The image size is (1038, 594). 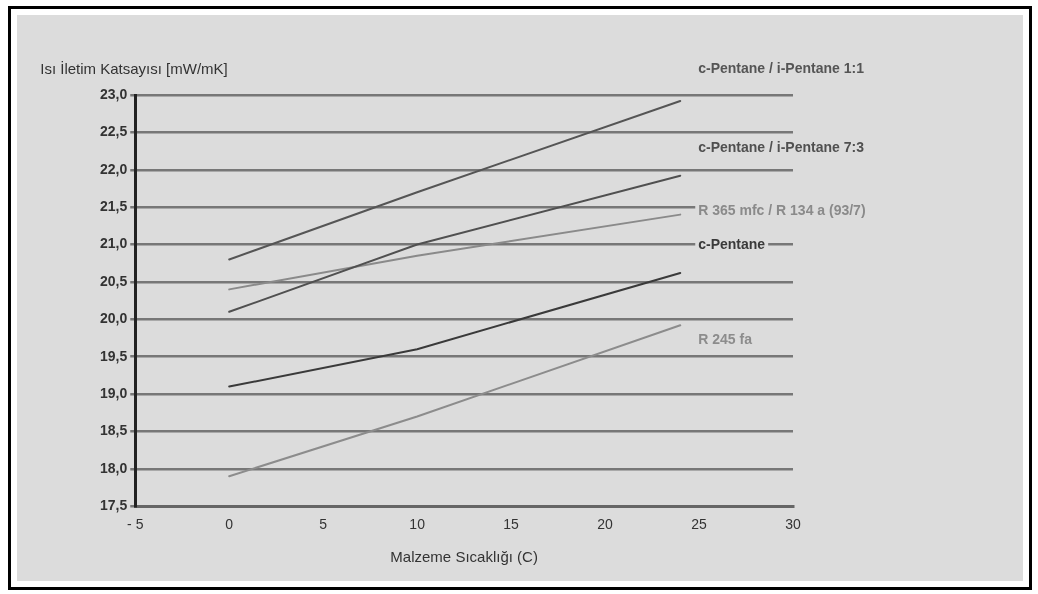 What do you see at coordinates (114, 93) in the screenshot?
I see `y-tick-label: 23,0` at bounding box center [114, 93].